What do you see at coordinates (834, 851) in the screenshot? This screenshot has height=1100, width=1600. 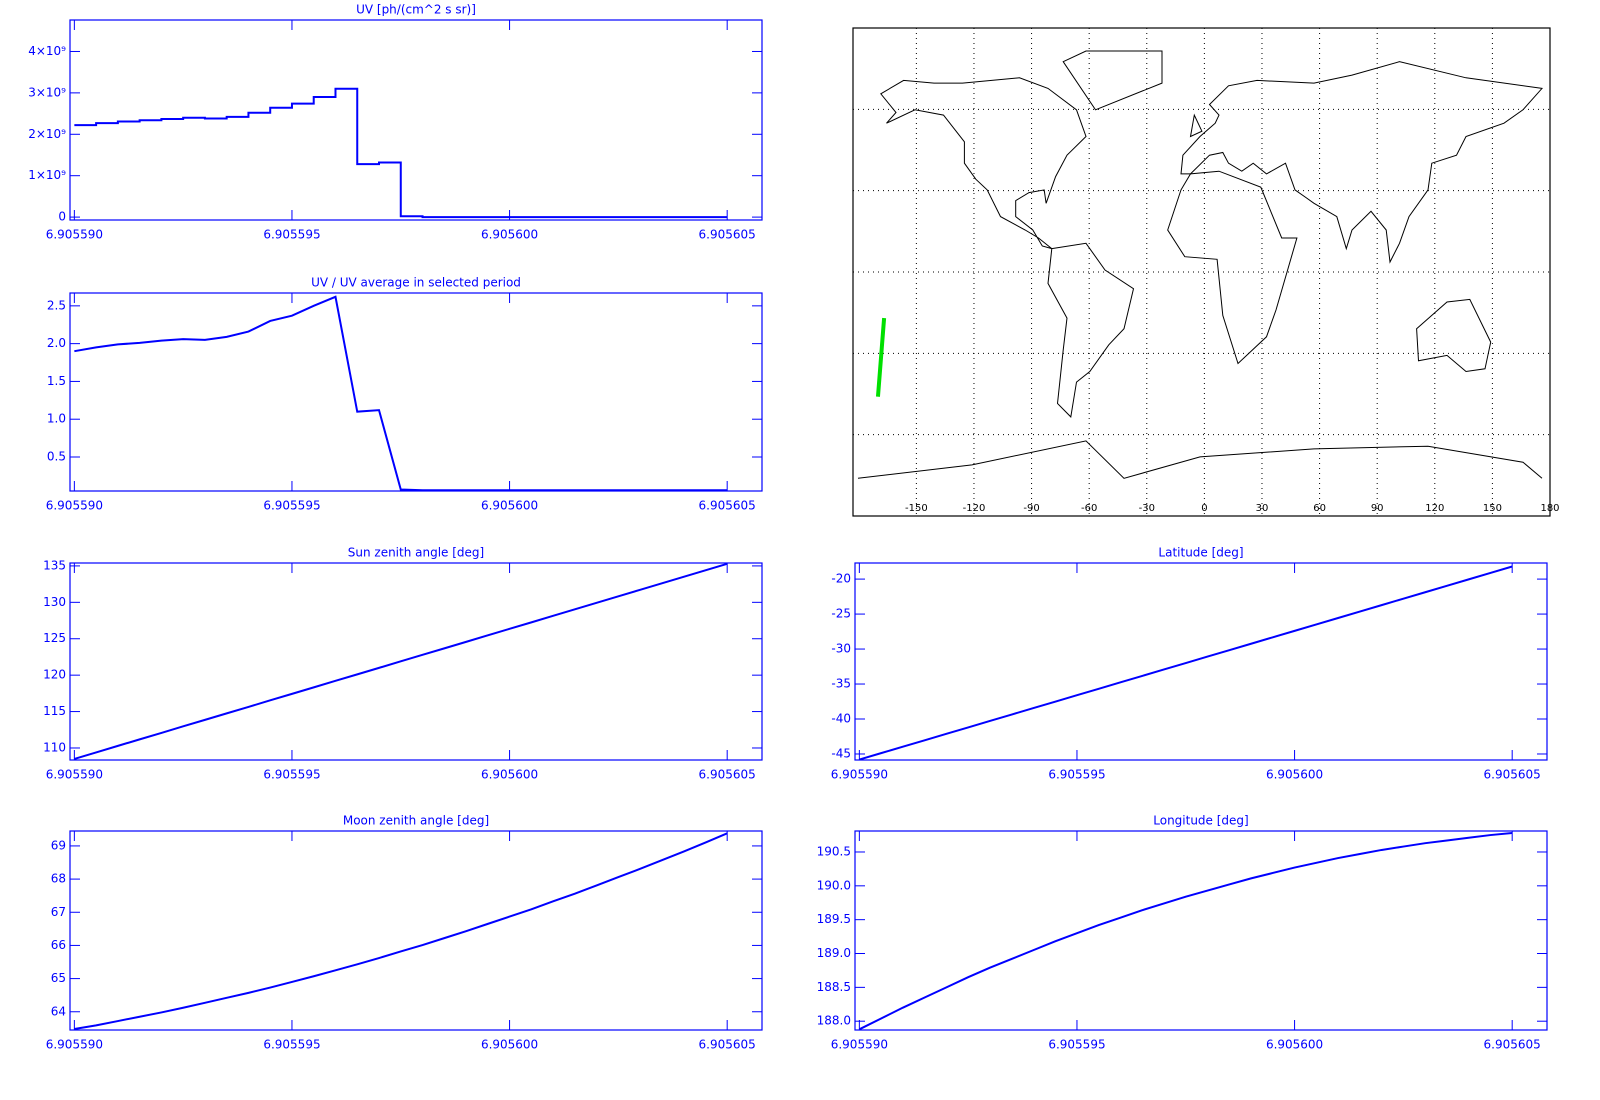 I see `y-tick-label: 190.5` at bounding box center [834, 851].